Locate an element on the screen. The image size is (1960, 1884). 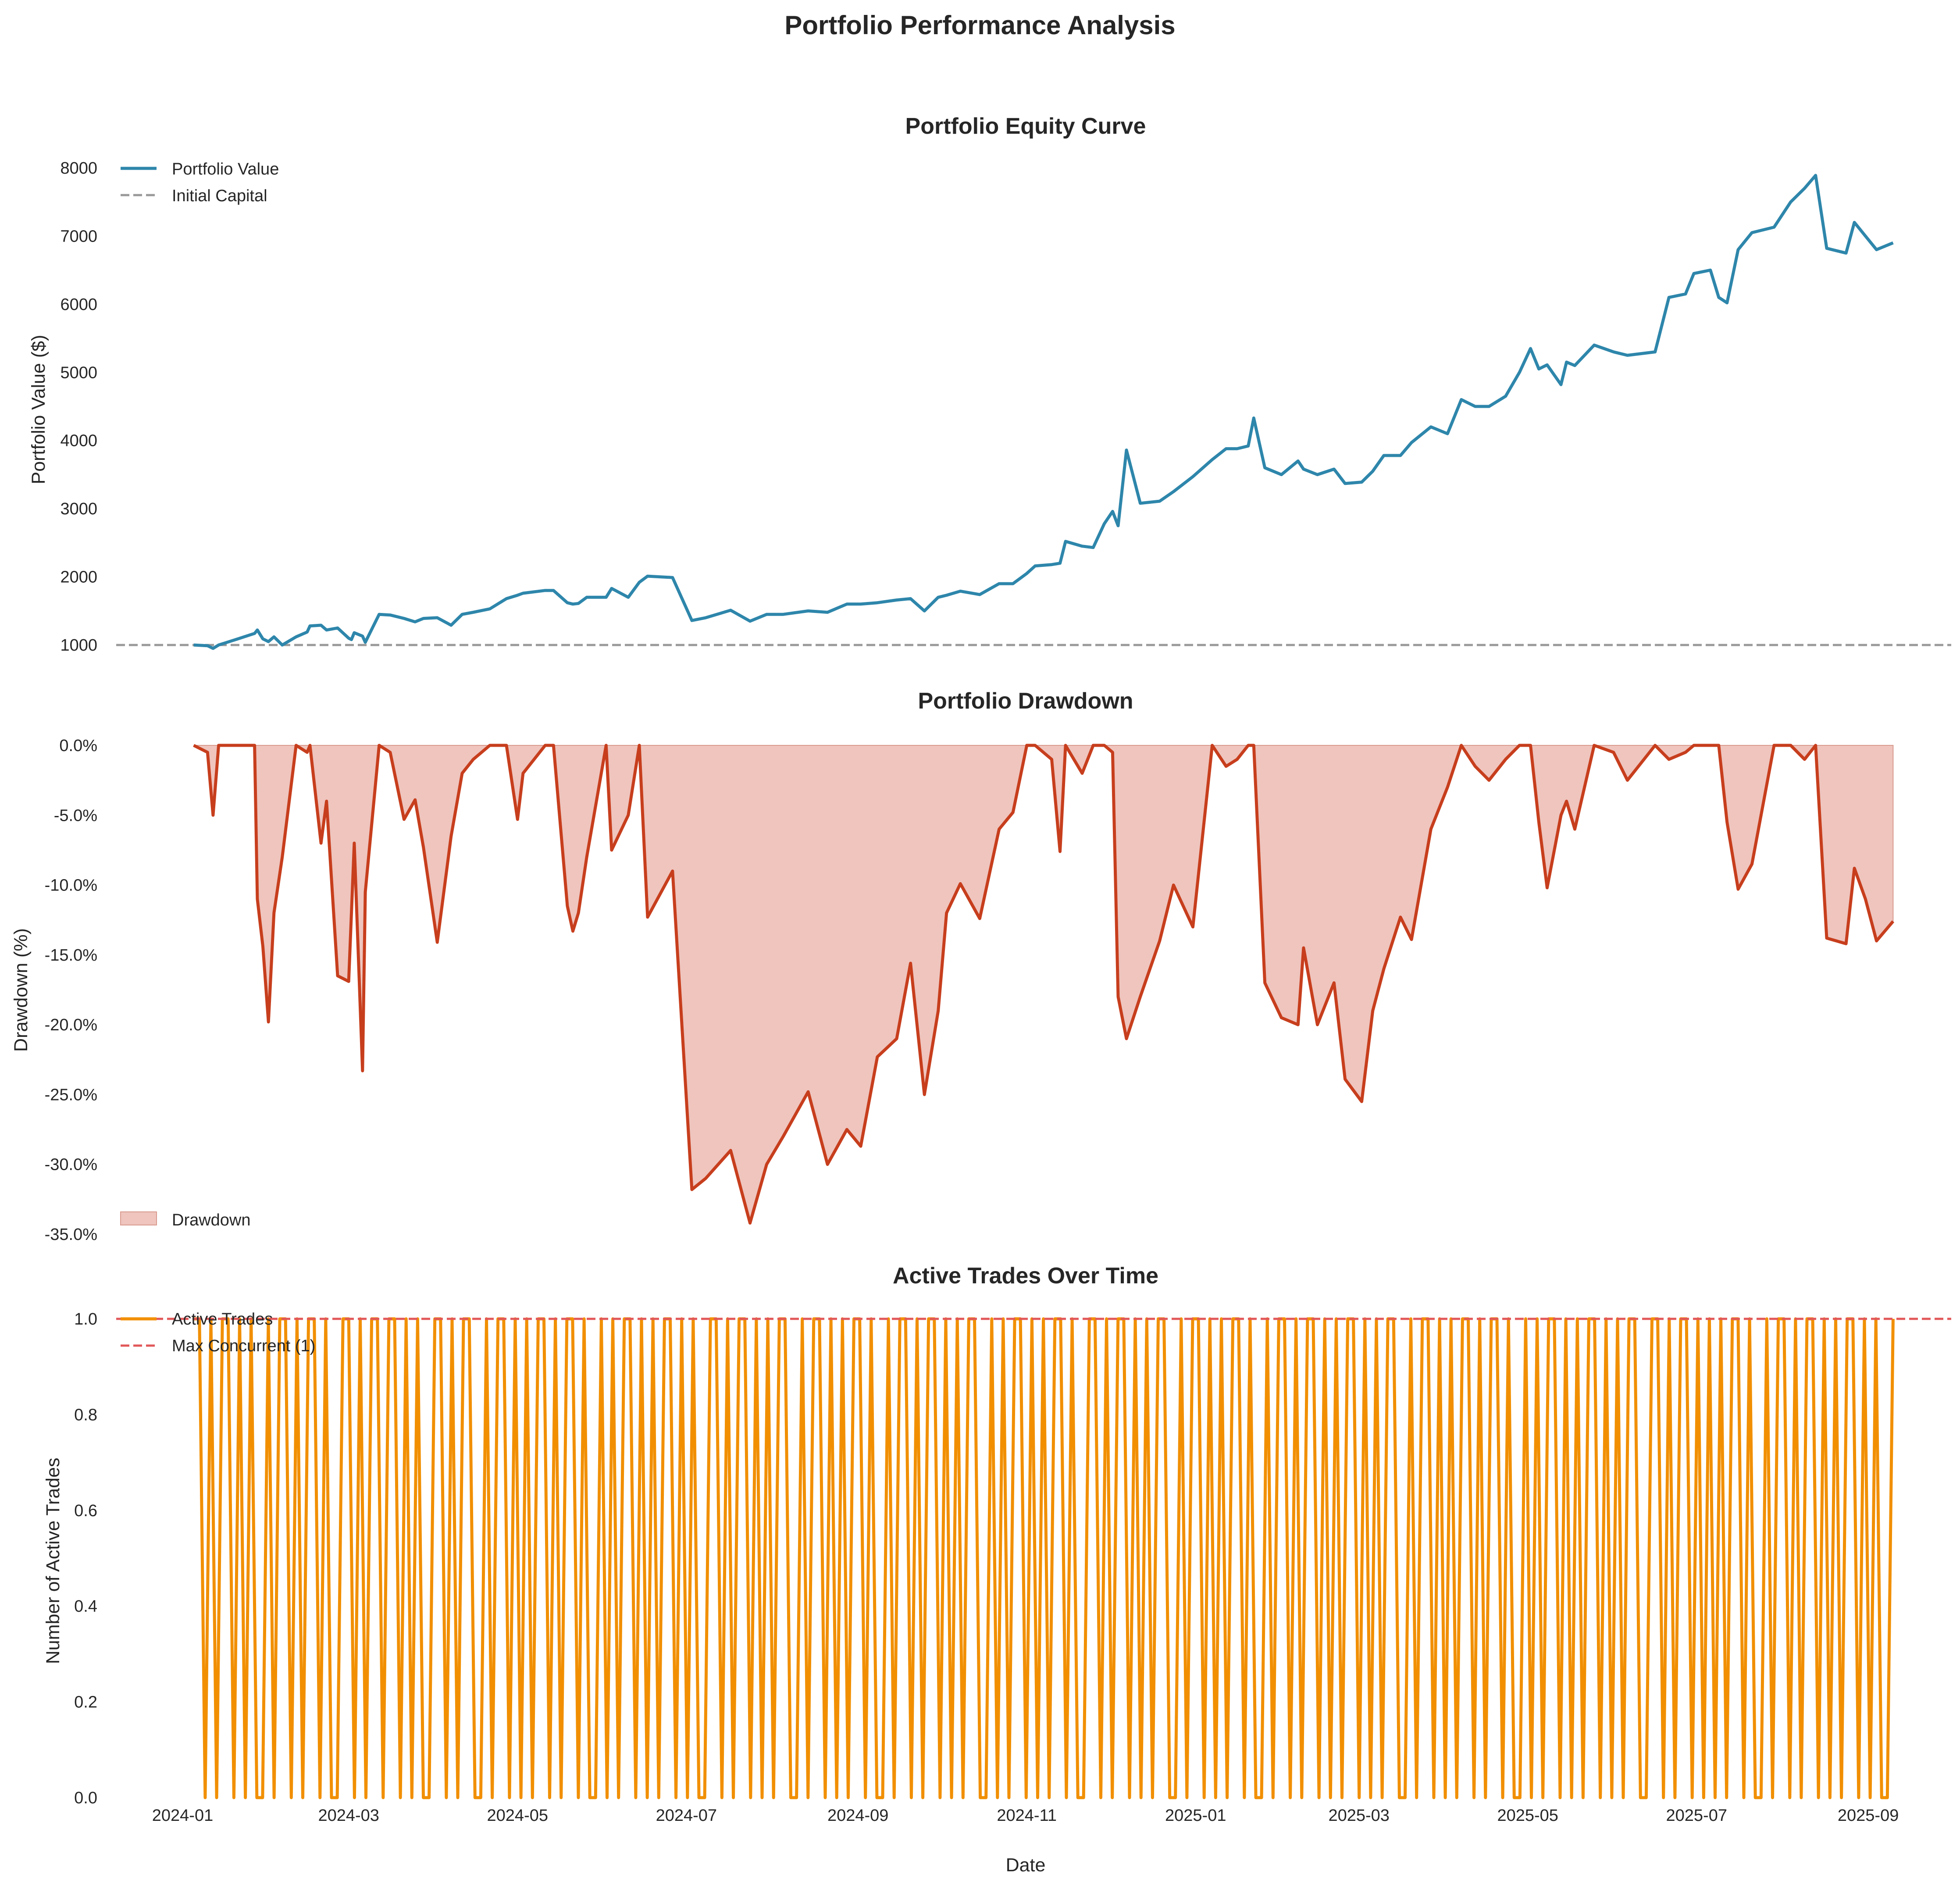
trades-x-tick-label: 2025-07 is located at coordinates (1697, 1815).